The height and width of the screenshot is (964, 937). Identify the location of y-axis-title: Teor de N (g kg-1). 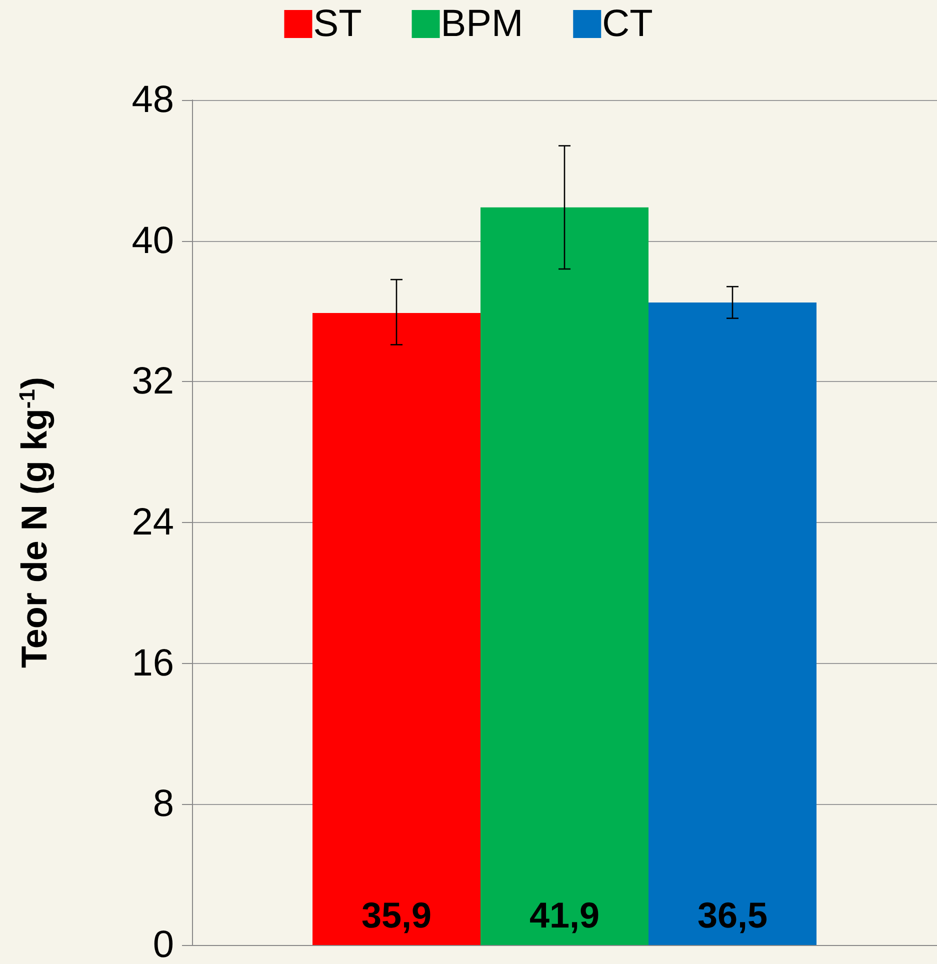
(34, 522).